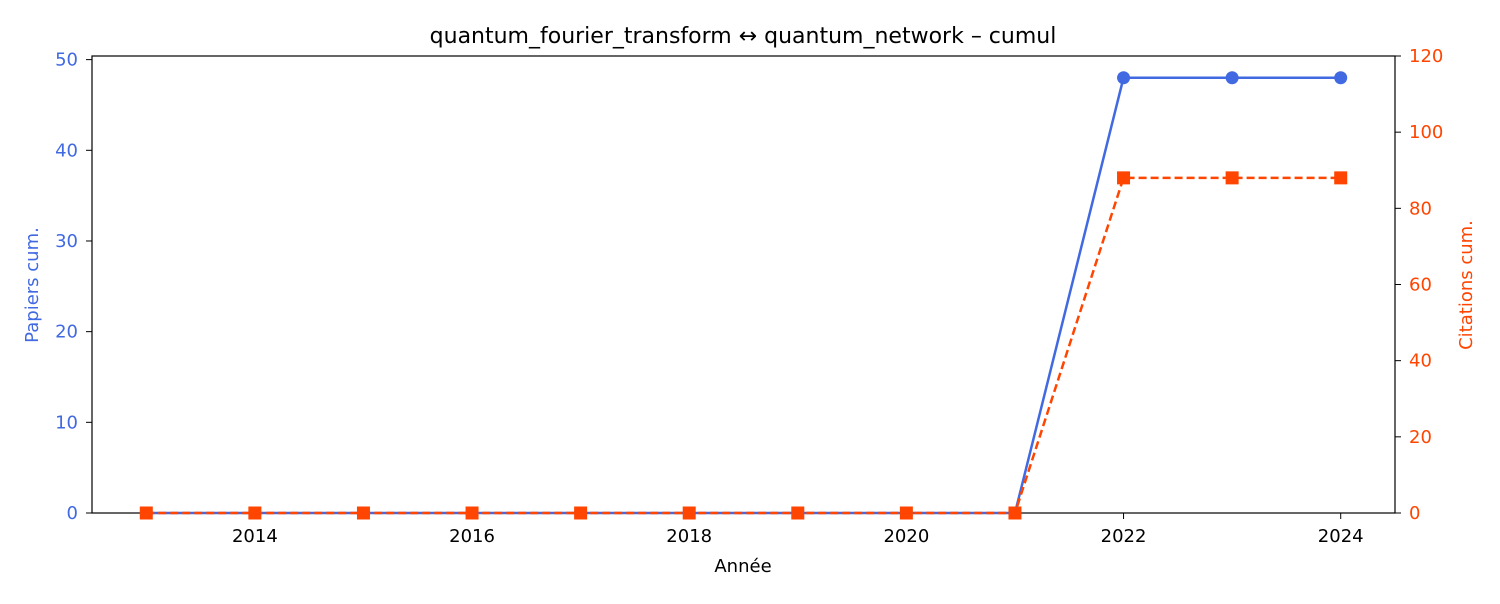  What do you see at coordinates (255, 536) in the screenshot?
I see `x-tick-label: 2014` at bounding box center [255, 536].